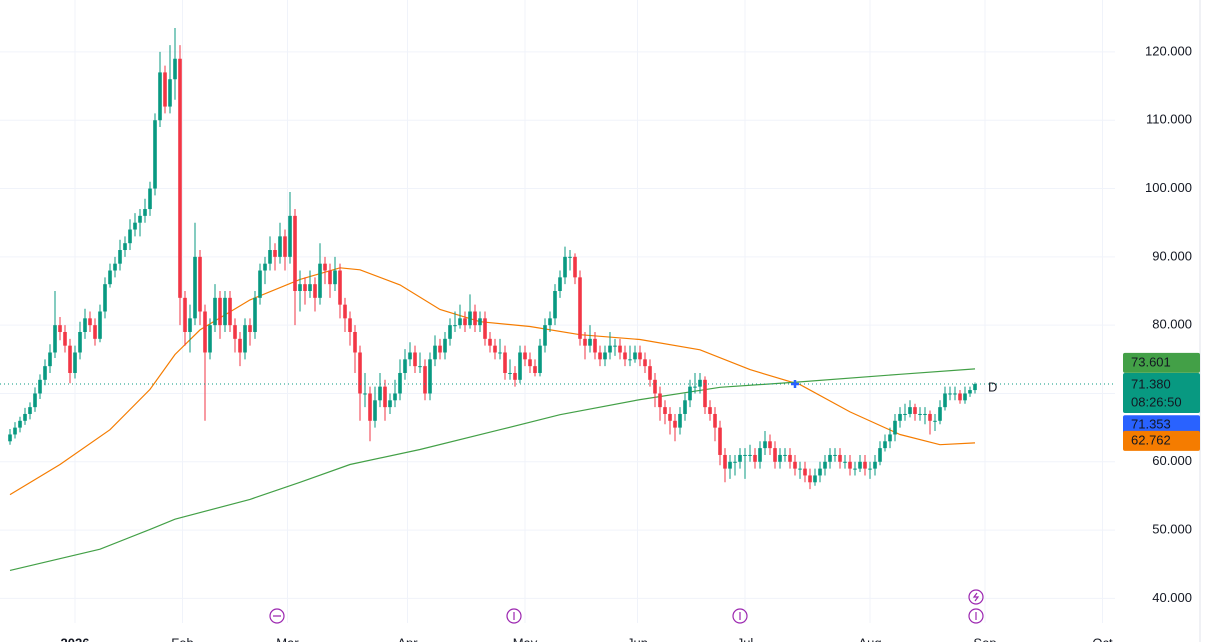 The image size is (1210, 642). What do you see at coordinates (992, 386) in the screenshot?
I see `interval-marker: D` at bounding box center [992, 386].